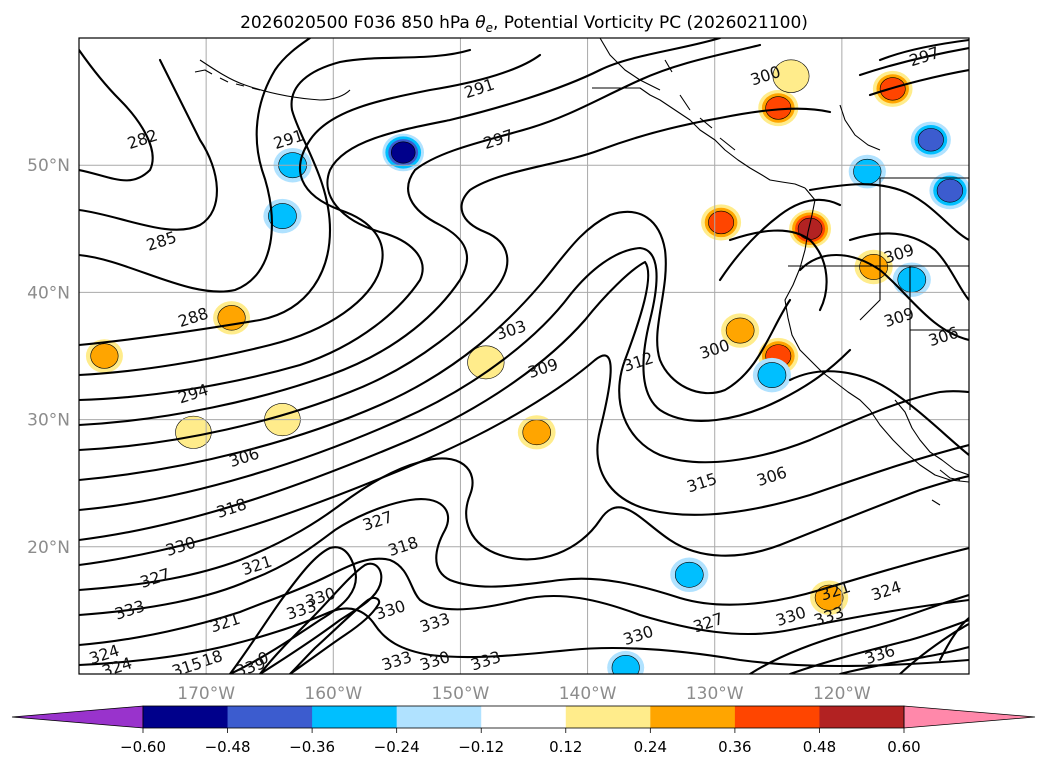 This screenshot has width=1047, height=767. What do you see at coordinates (312, 747) in the screenshot?
I see `colorbar-tick-label: −0.36` at bounding box center [312, 747].